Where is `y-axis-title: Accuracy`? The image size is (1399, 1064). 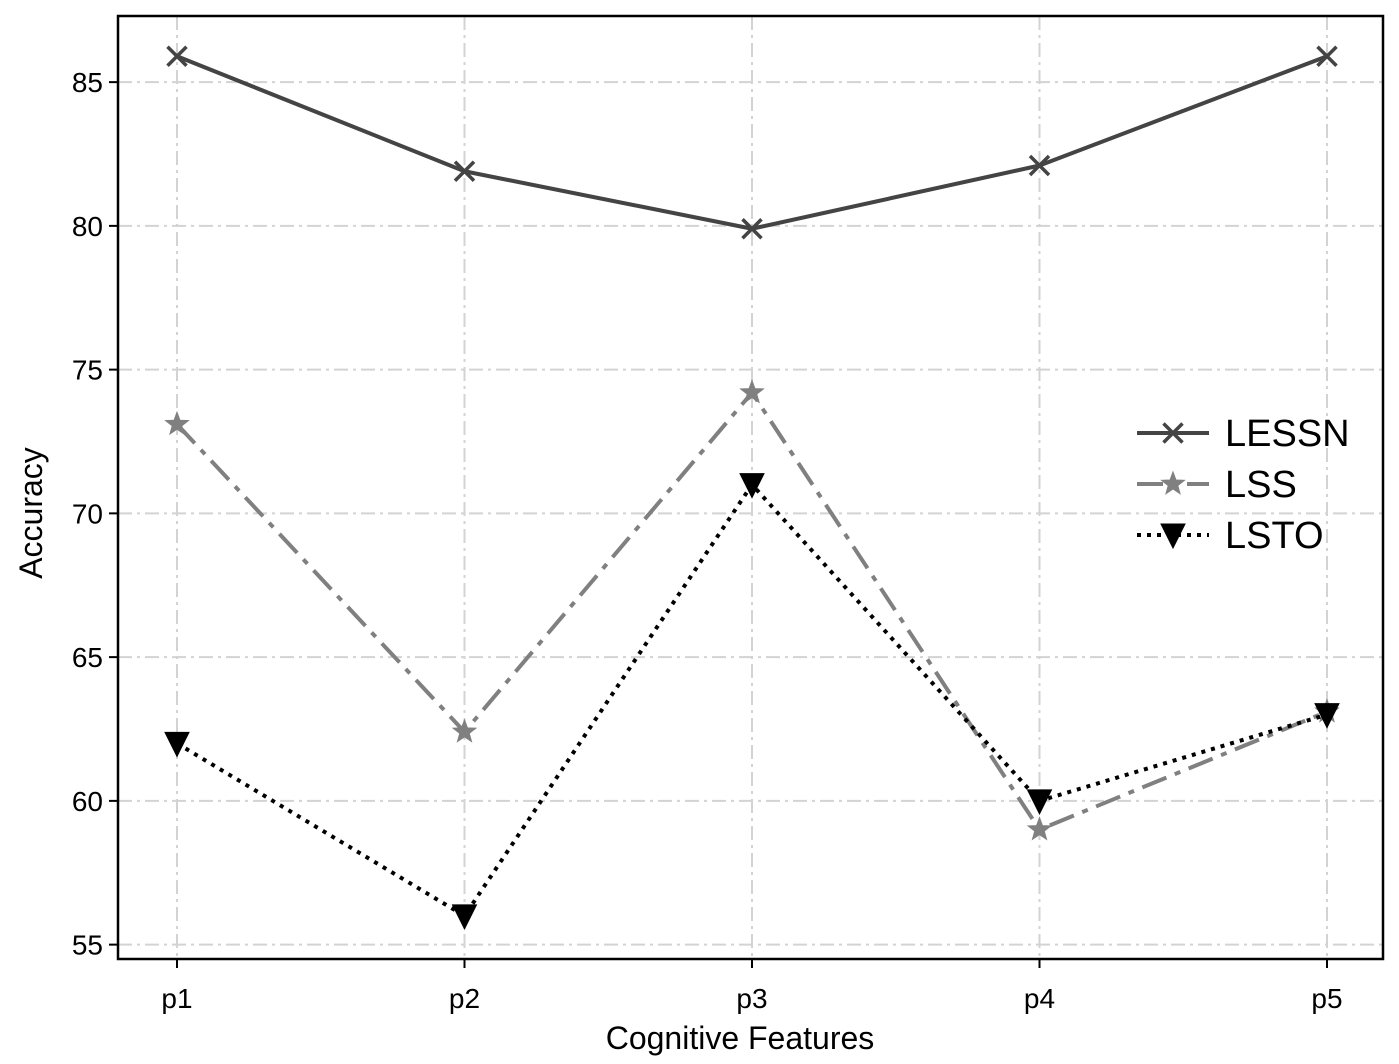 y-axis-title: Accuracy is located at coordinates (31, 513).